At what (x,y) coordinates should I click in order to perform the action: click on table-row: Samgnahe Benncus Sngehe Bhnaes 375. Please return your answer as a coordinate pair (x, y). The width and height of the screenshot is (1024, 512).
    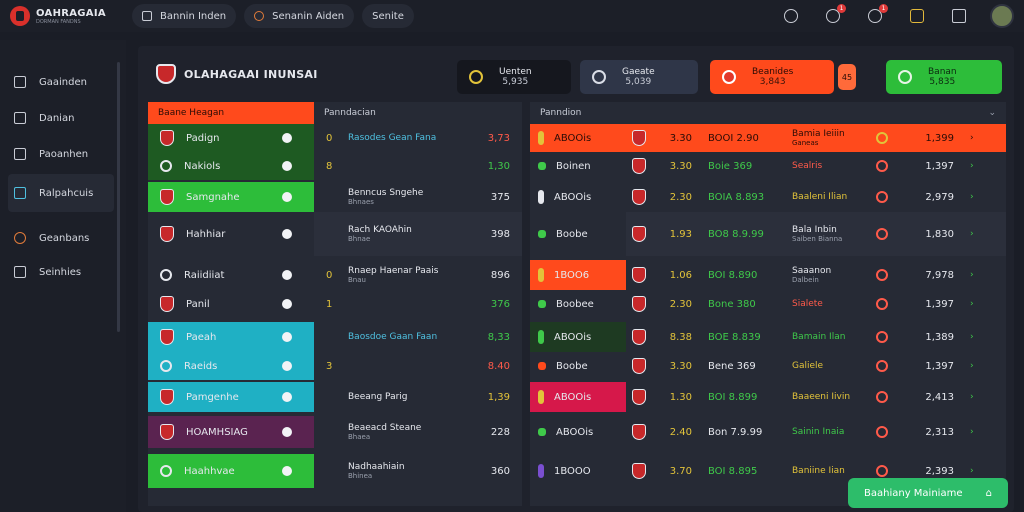
    Looking at the image, I should click on (335, 197).